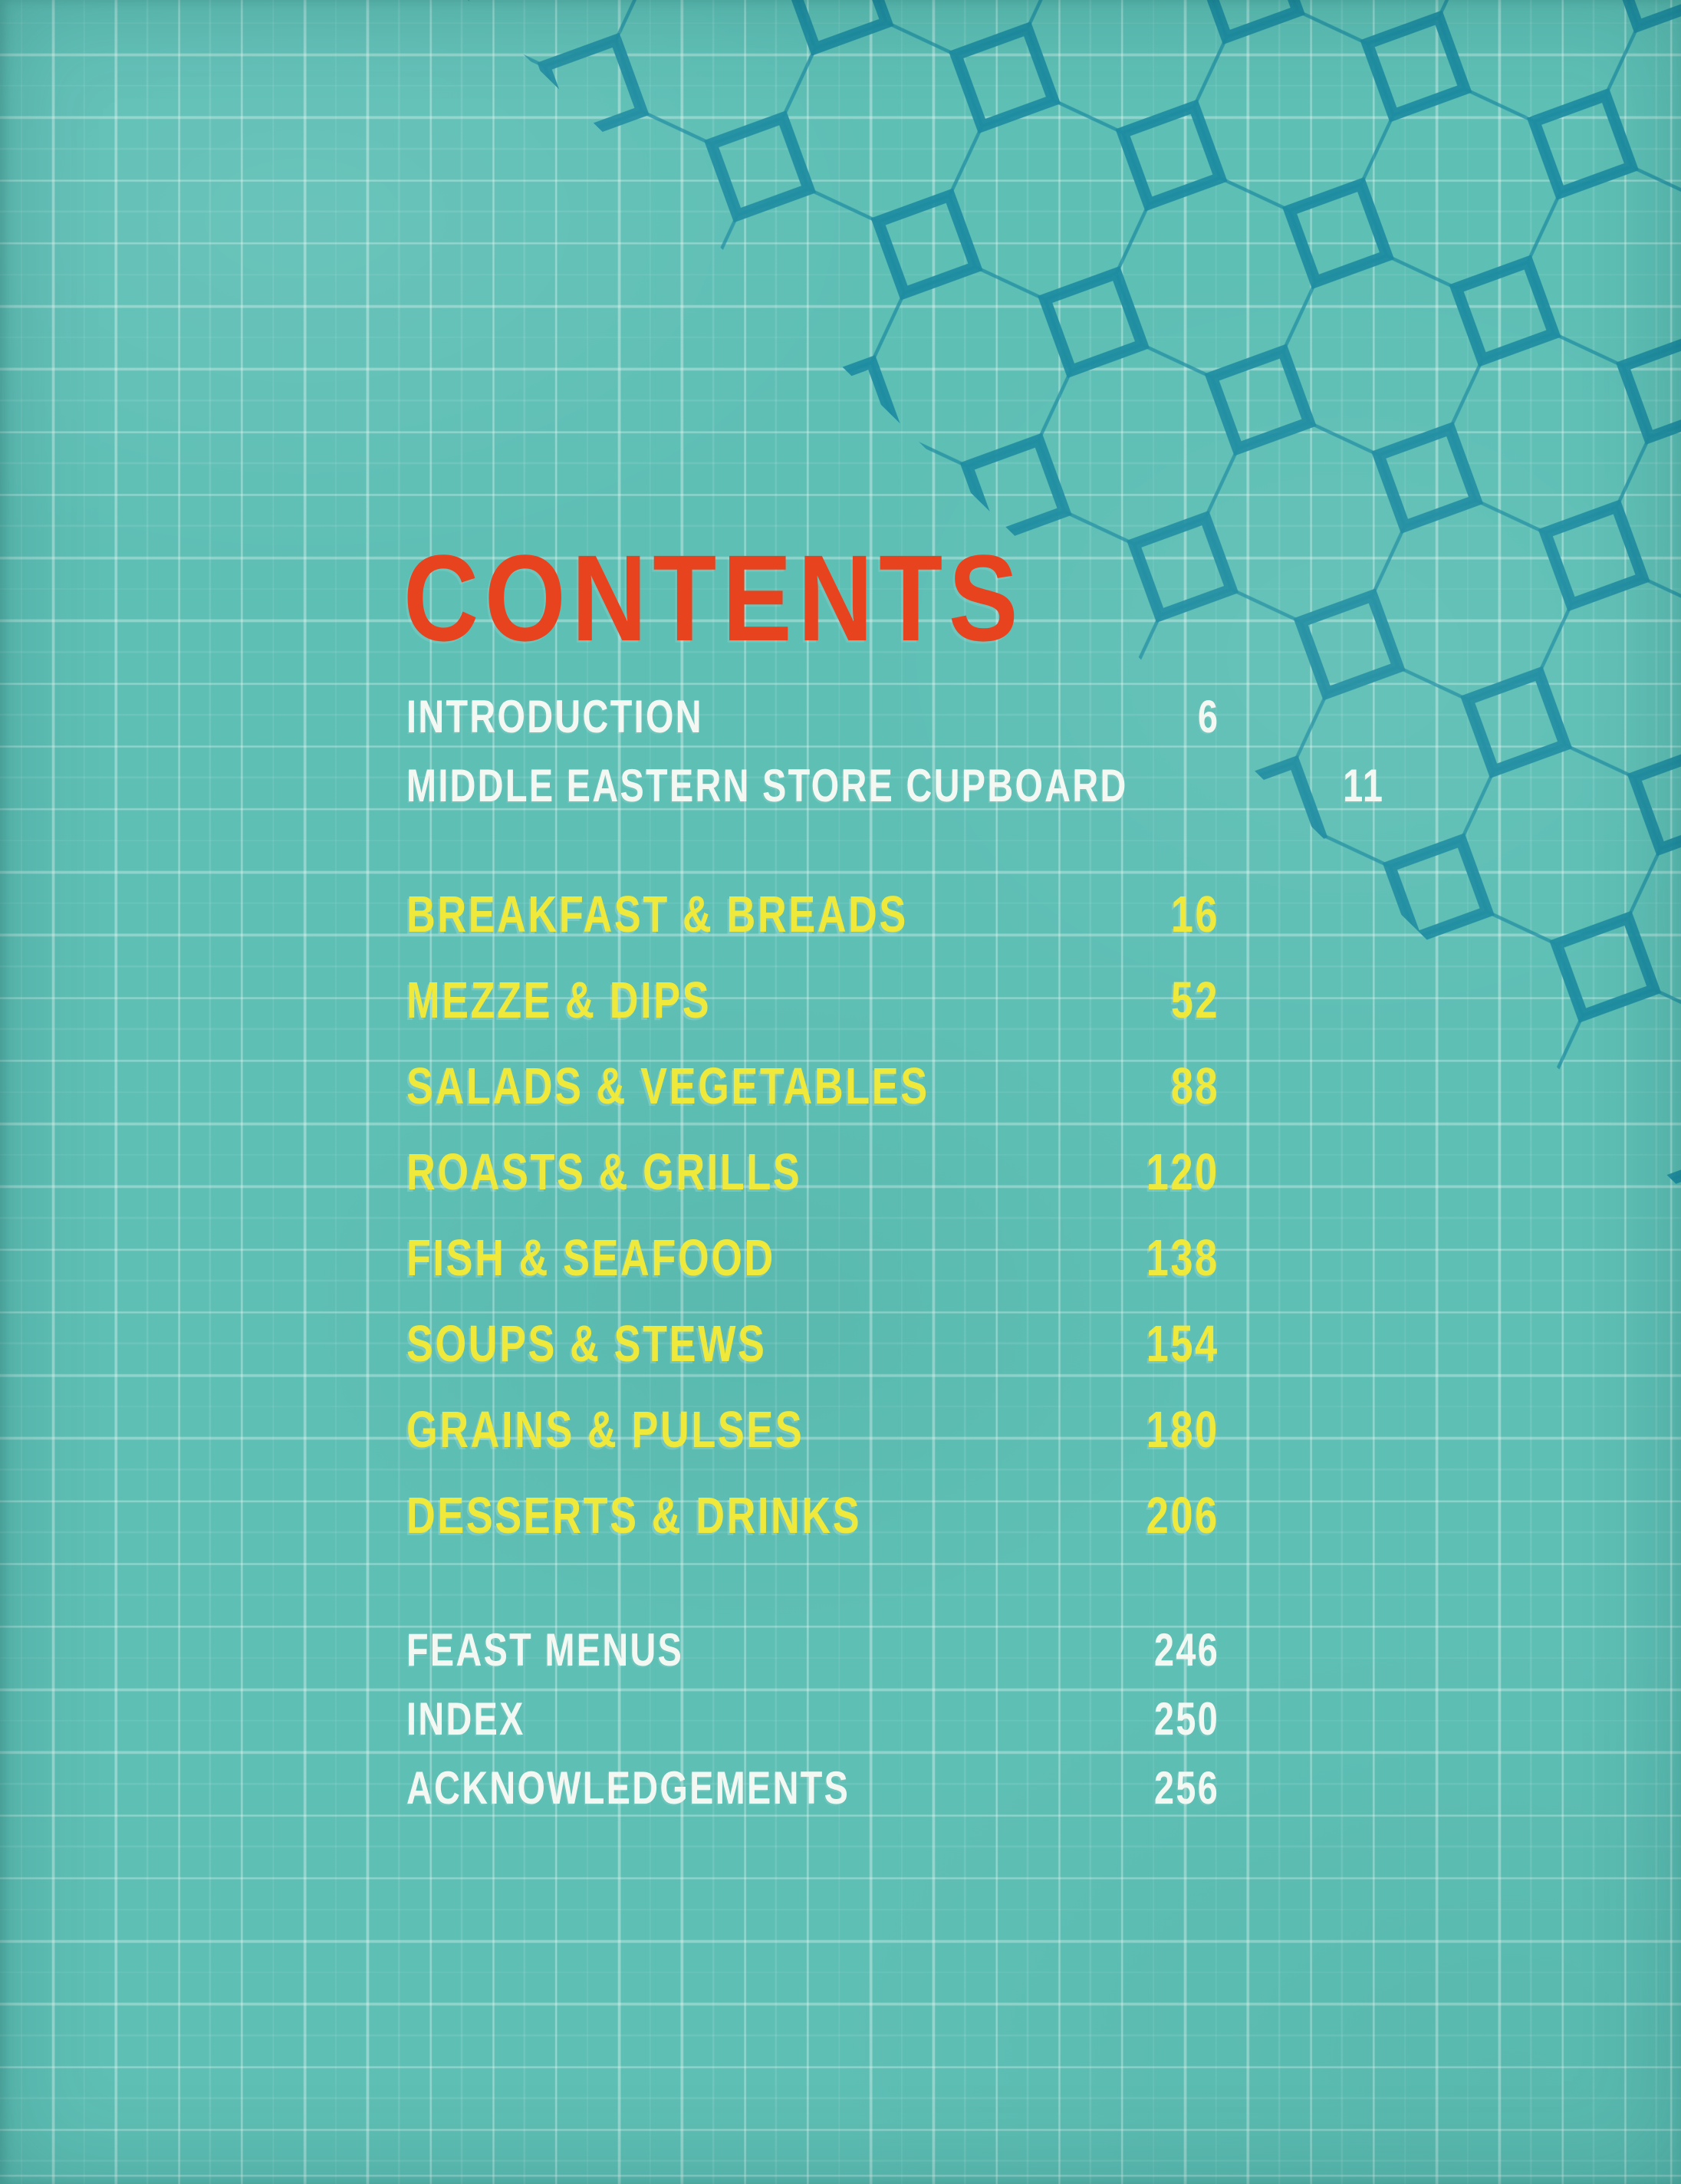  I want to click on toc-entry: ACKNOWLEDGEMENTS 256, so click(812, 1788).